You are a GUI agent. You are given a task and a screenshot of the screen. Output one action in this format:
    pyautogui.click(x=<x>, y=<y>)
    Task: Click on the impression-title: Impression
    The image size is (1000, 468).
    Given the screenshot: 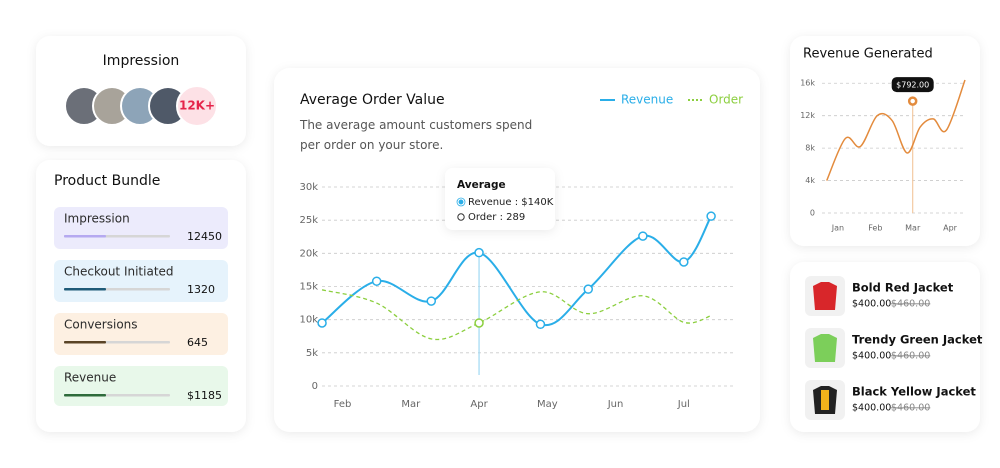 What is the action you would take?
    pyautogui.click(x=141, y=61)
    